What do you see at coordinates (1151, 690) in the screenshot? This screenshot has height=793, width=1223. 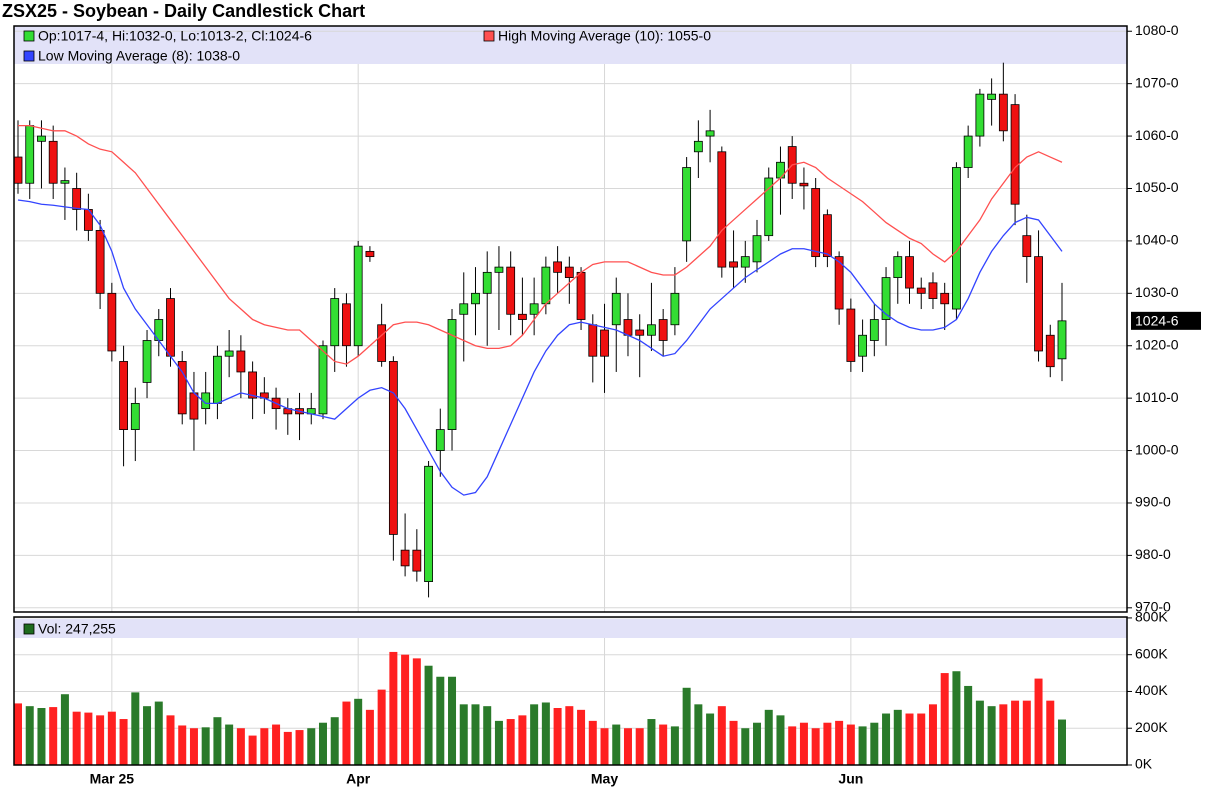 I see `y-tick-label: 400K` at bounding box center [1151, 690].